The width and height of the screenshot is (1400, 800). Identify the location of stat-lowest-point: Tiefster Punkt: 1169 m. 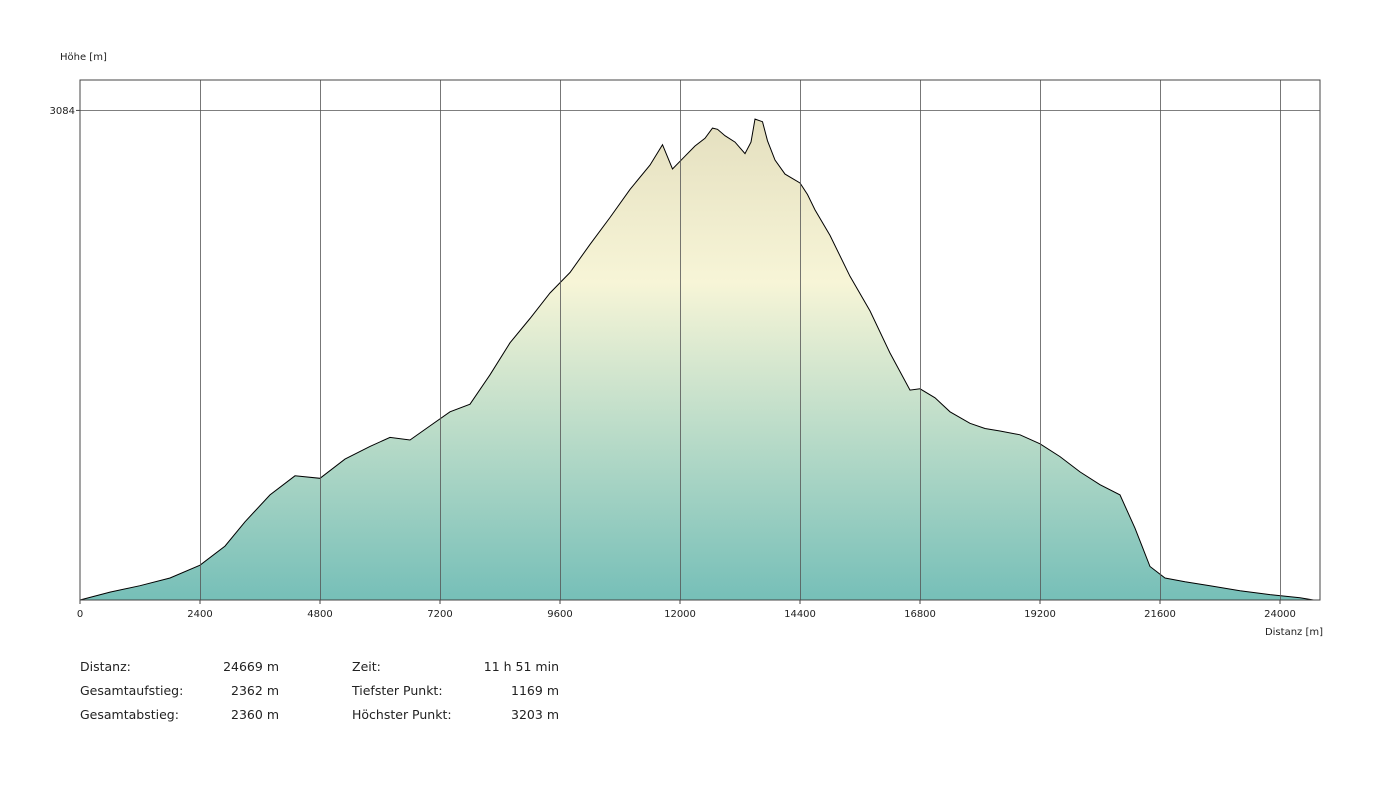
(455, 691).